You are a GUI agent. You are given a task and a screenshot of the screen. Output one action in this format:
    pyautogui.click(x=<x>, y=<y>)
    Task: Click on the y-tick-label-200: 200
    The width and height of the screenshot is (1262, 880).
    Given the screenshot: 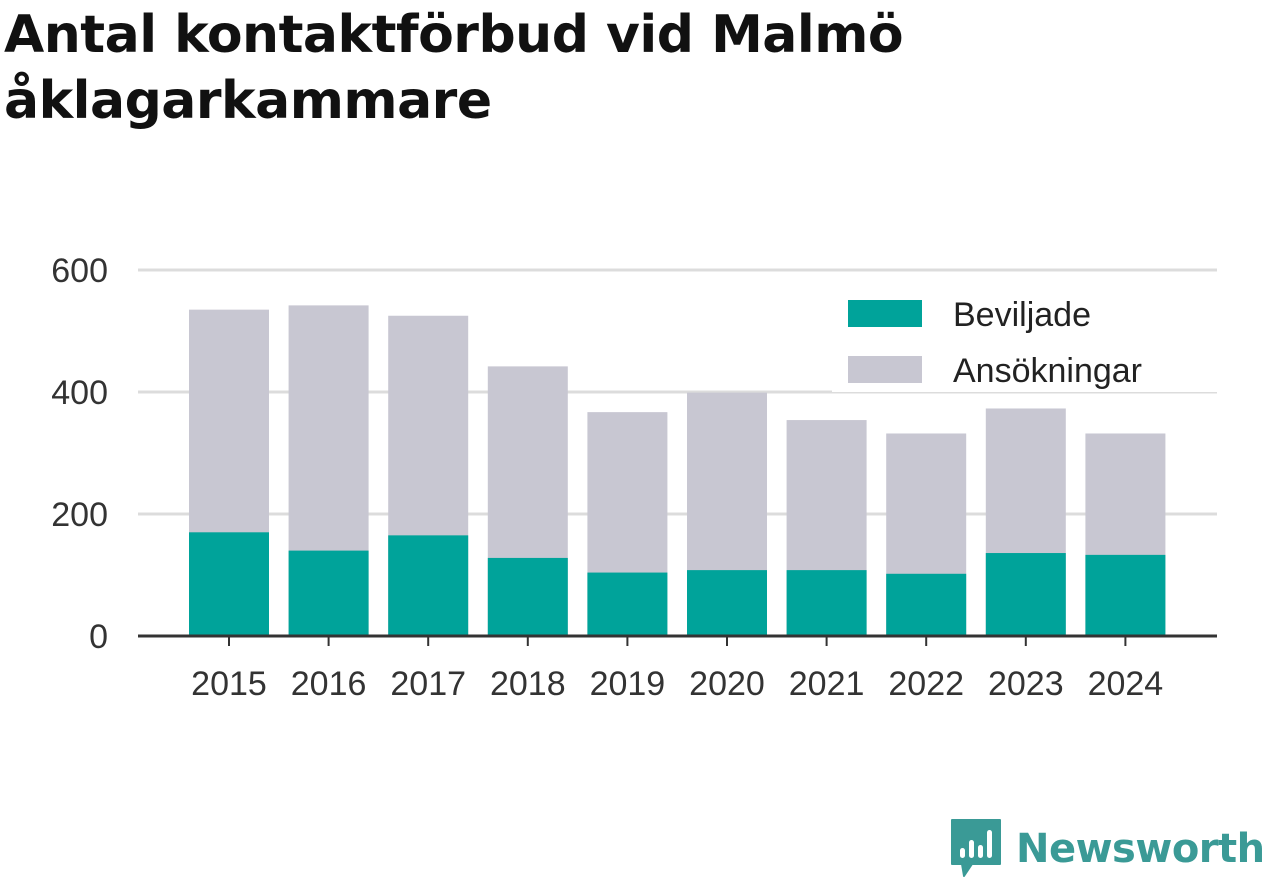 What is the action you would take?
    pyautogui.click(x=79, y=515)
    